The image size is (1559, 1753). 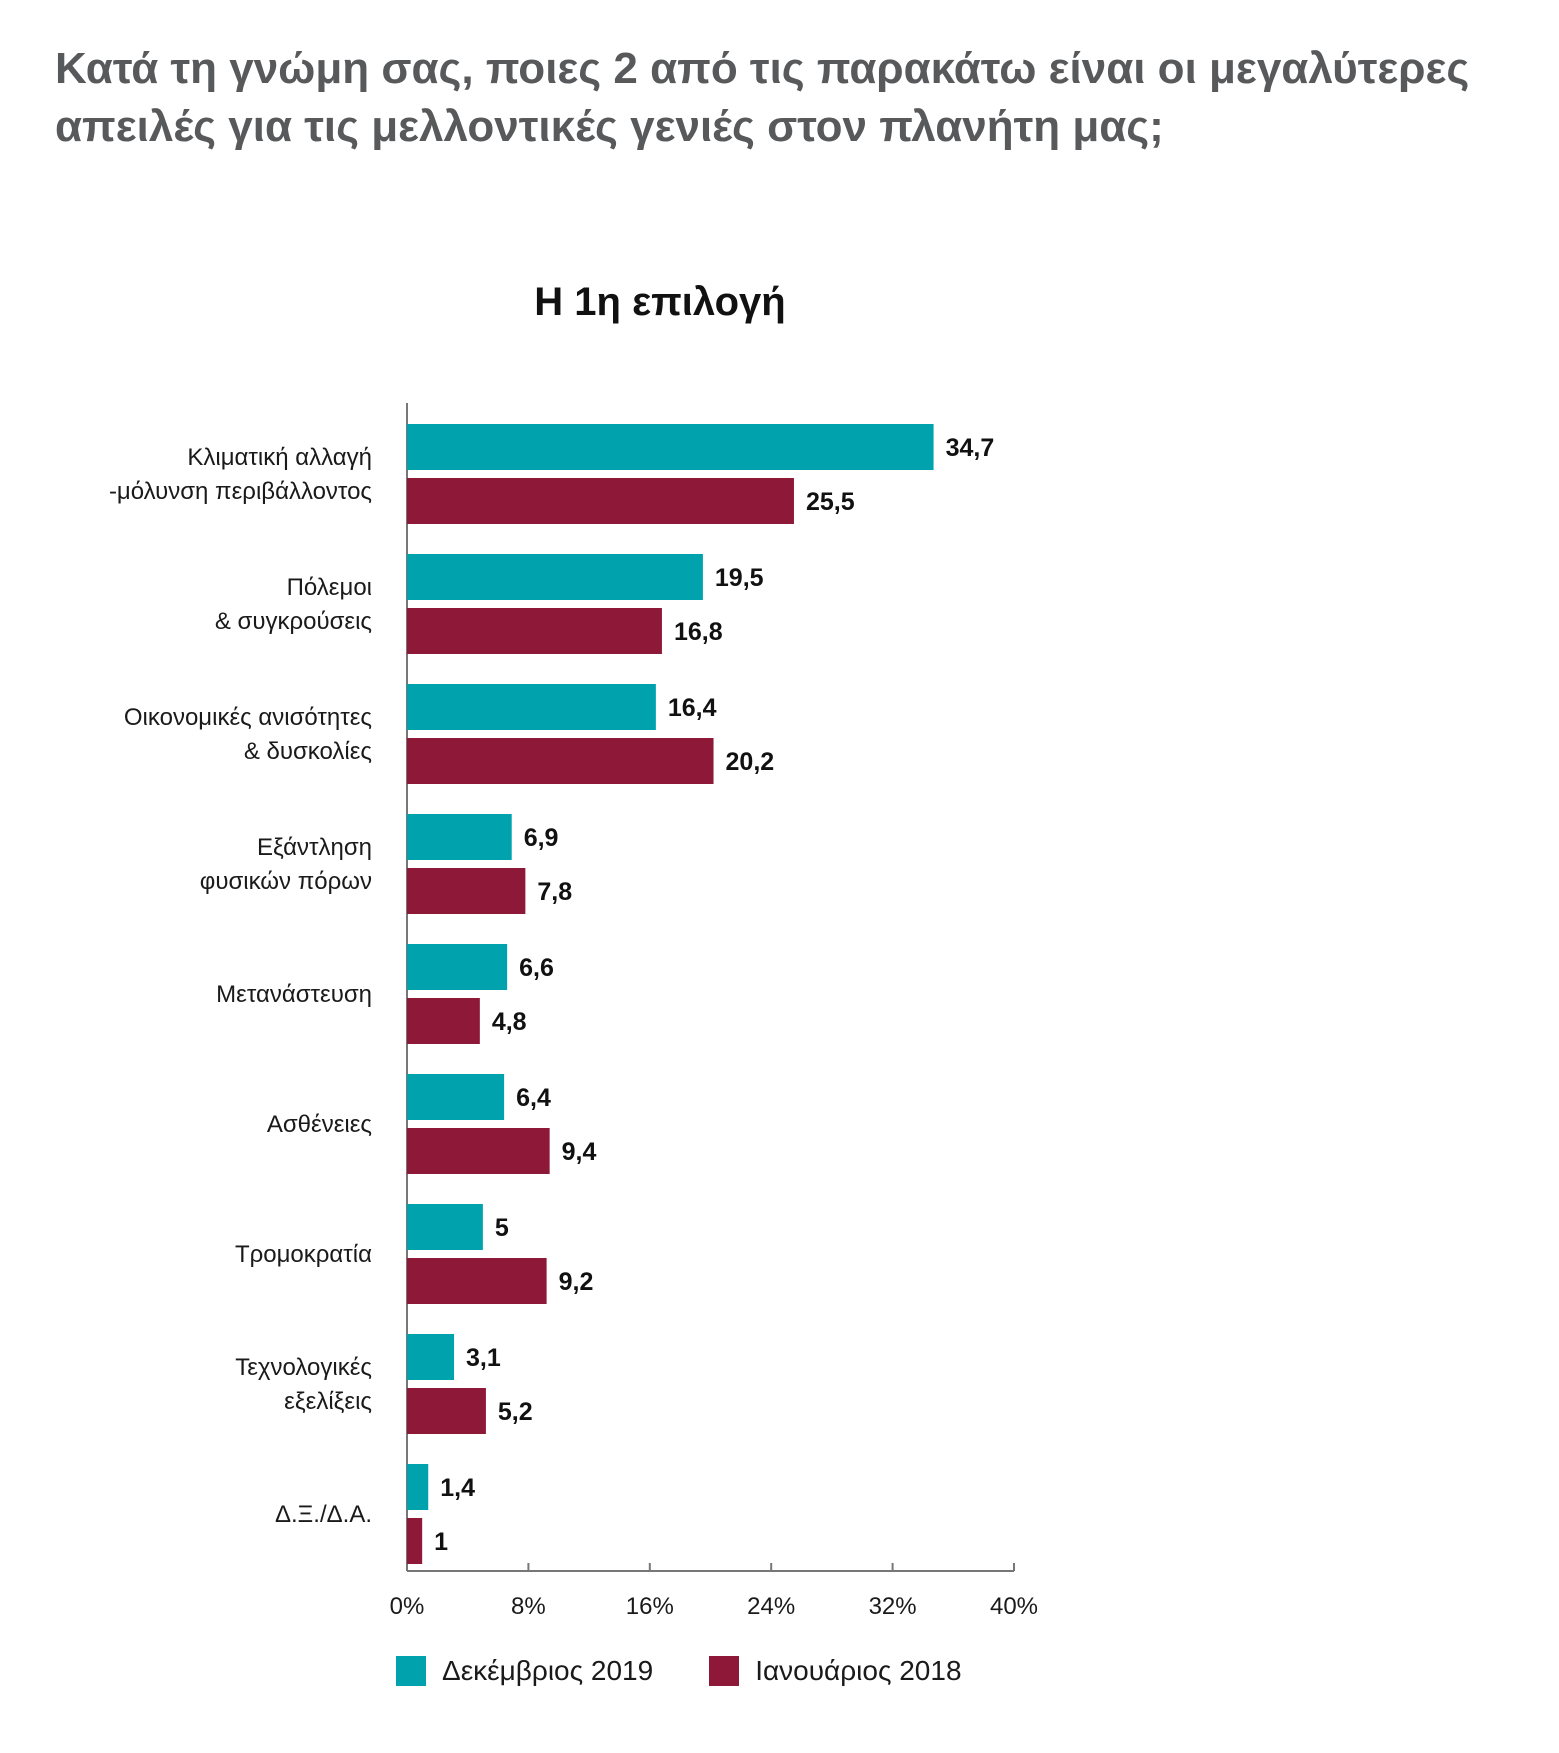 I want to click on x-tick-label: 16%, so click(x=650, y=1606).